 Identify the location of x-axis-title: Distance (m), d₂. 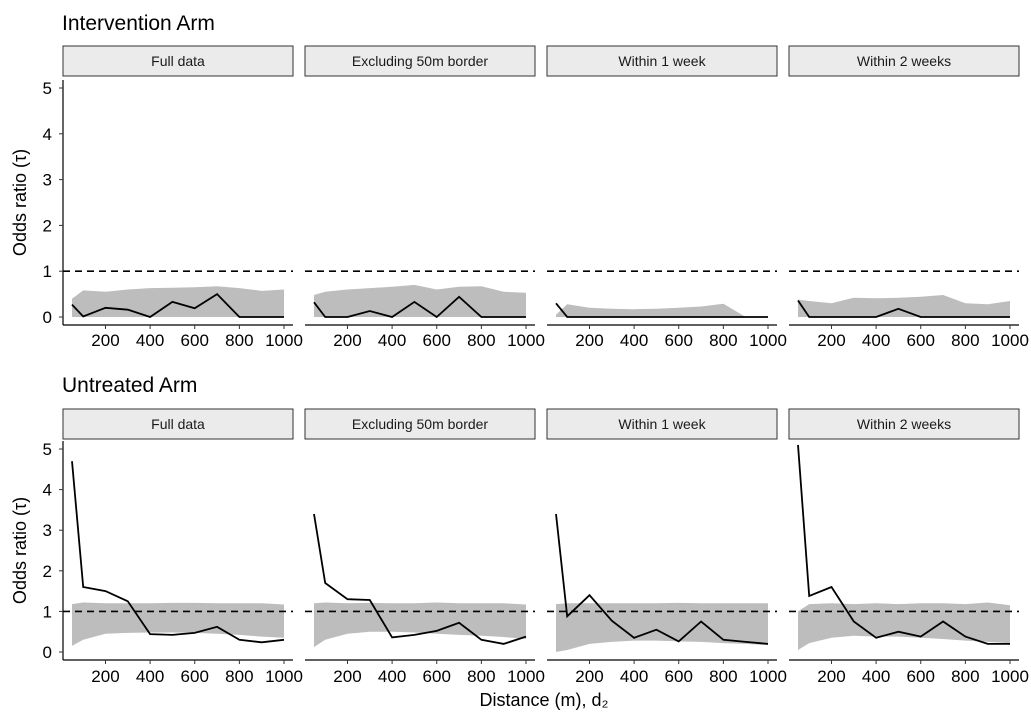
(543, 700).